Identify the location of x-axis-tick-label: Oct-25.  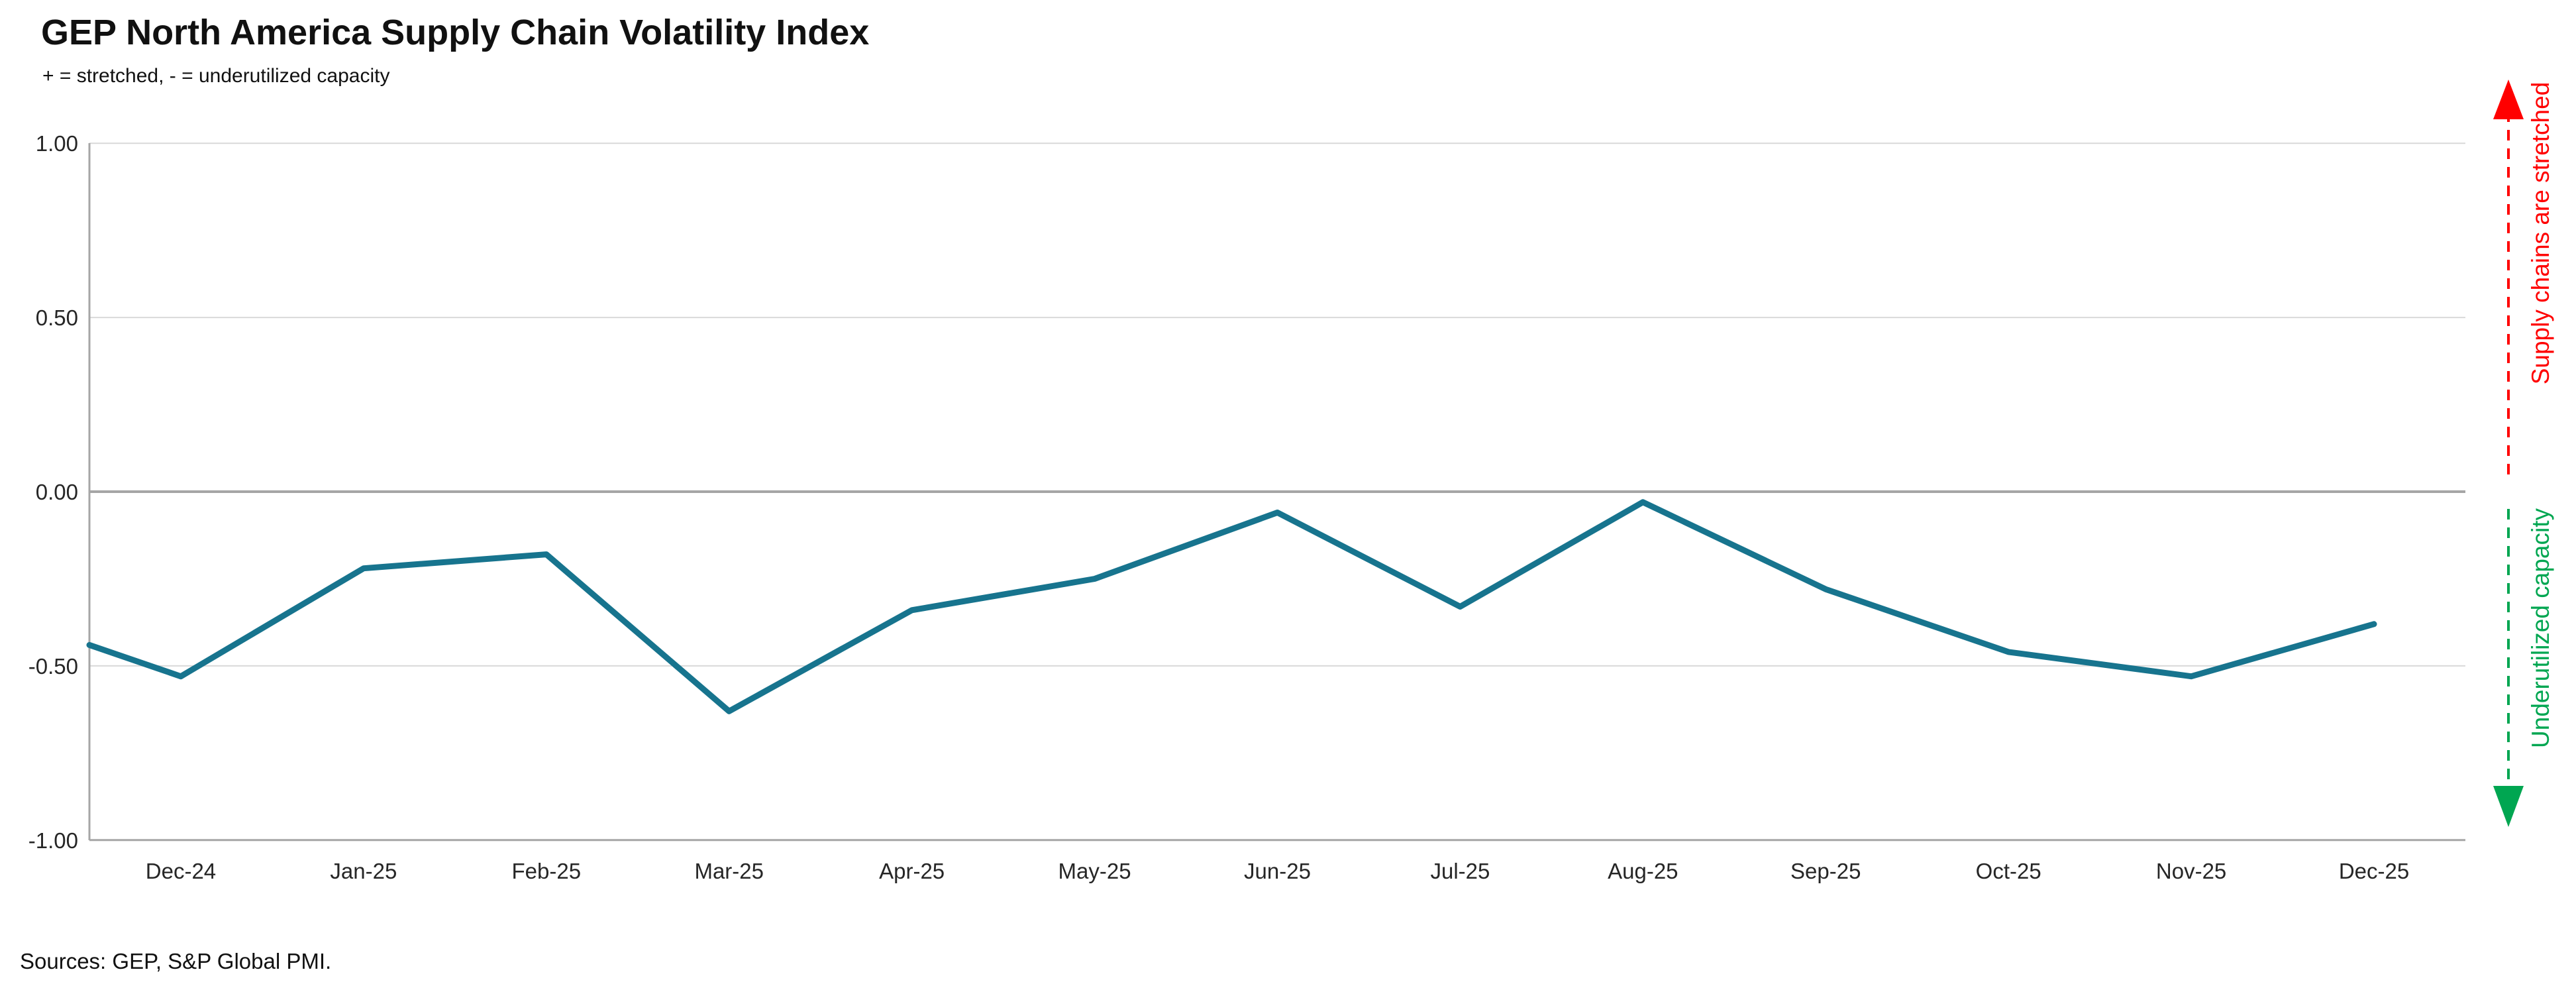
(2008, 871).